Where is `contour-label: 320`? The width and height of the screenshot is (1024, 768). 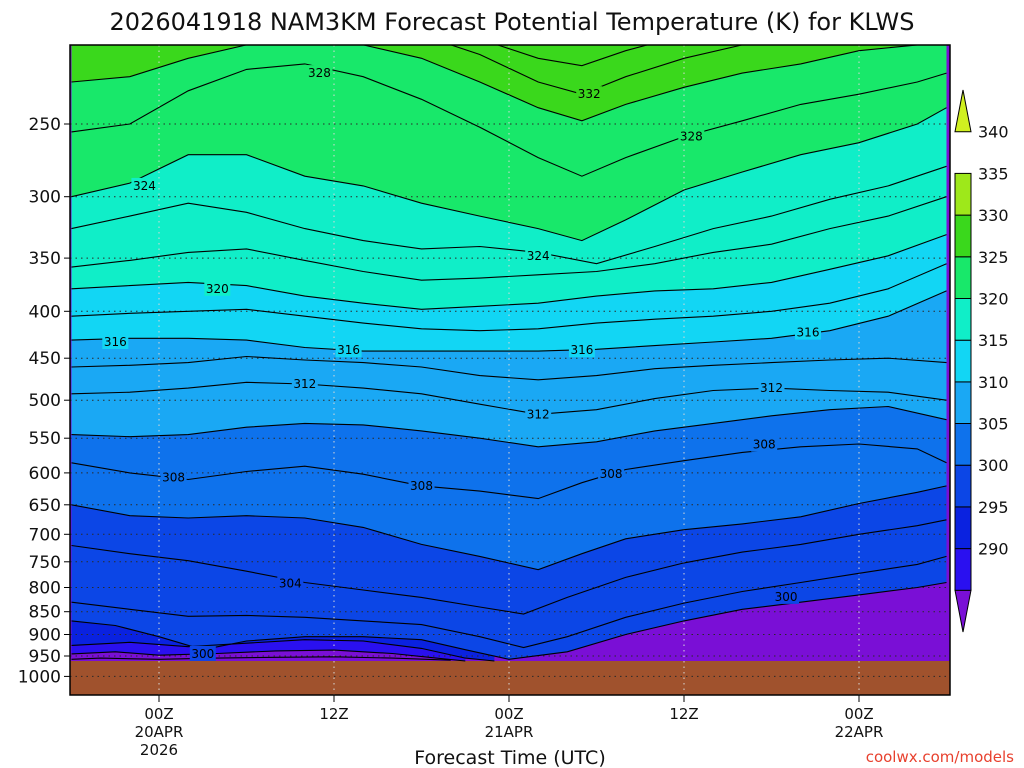 contour-label: 320 is located at coordinates (217, 289).